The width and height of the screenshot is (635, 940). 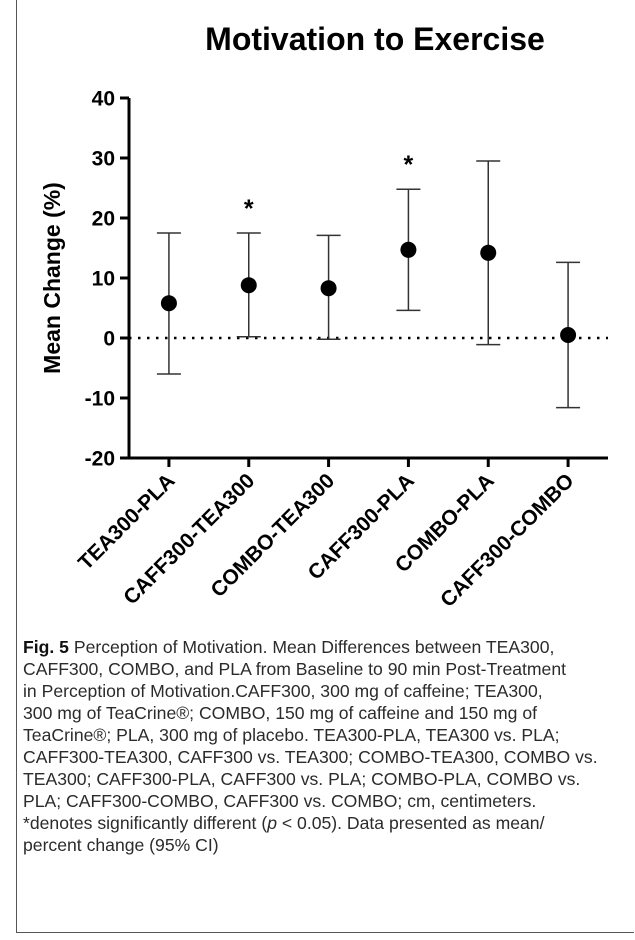 I want to click on y-tick-label: 0, so click(x=109, y=339).